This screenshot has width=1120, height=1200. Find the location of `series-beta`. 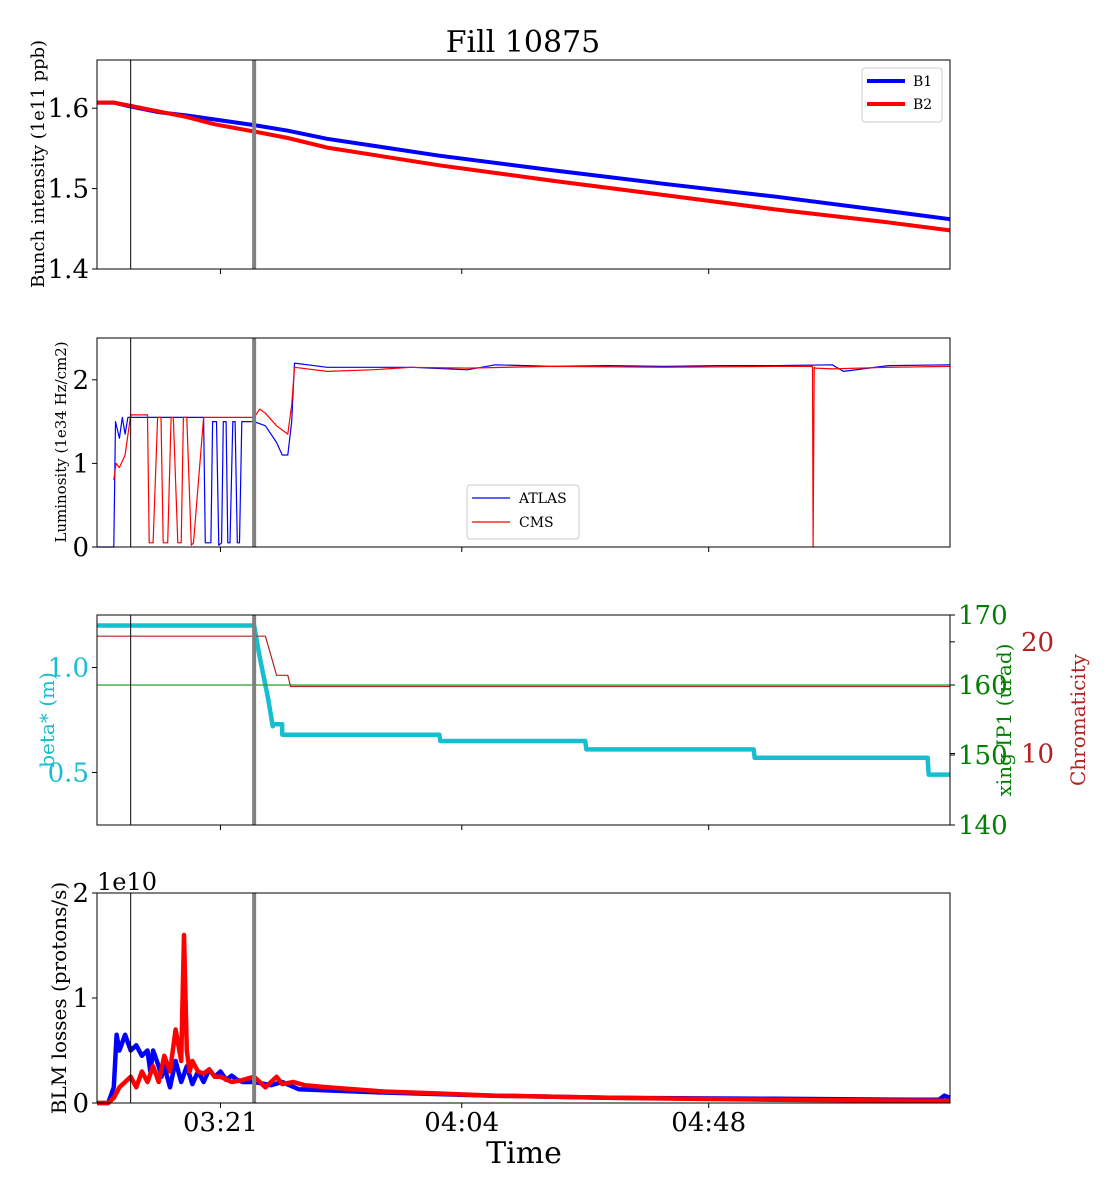

series-beta is located at coordinates (523, 700).